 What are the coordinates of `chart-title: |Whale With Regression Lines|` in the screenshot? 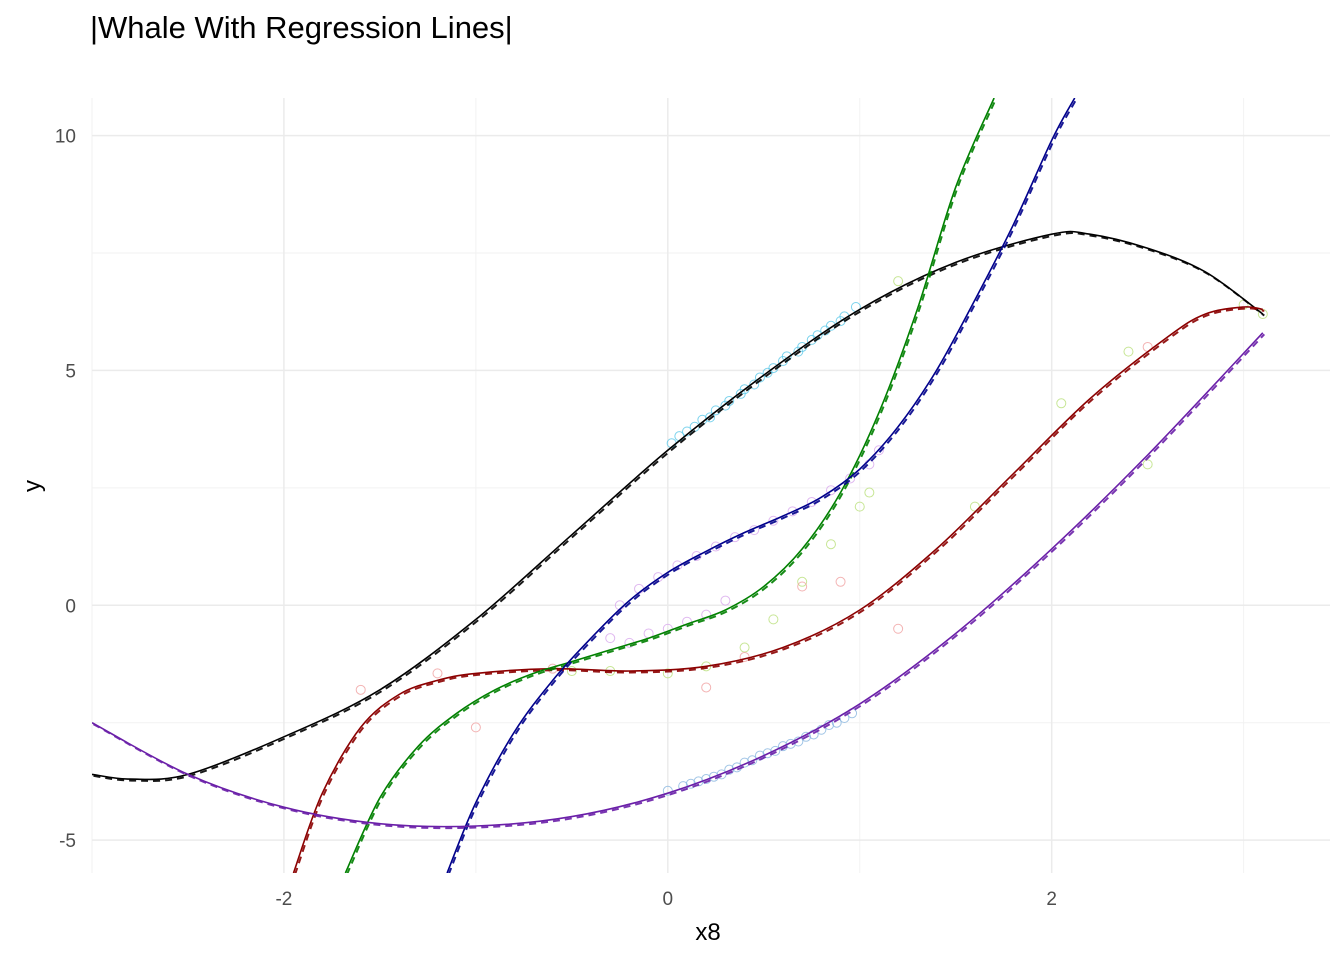 It's located at (301, 27).